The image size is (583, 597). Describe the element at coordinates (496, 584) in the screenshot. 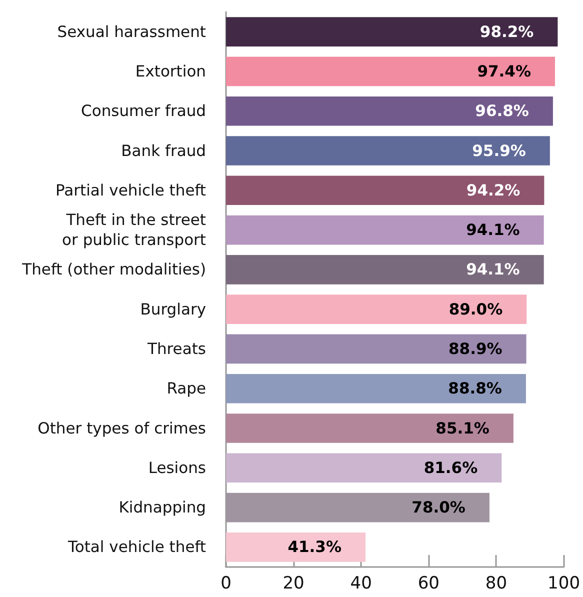

I see `x-tick-label: 80` at that location.